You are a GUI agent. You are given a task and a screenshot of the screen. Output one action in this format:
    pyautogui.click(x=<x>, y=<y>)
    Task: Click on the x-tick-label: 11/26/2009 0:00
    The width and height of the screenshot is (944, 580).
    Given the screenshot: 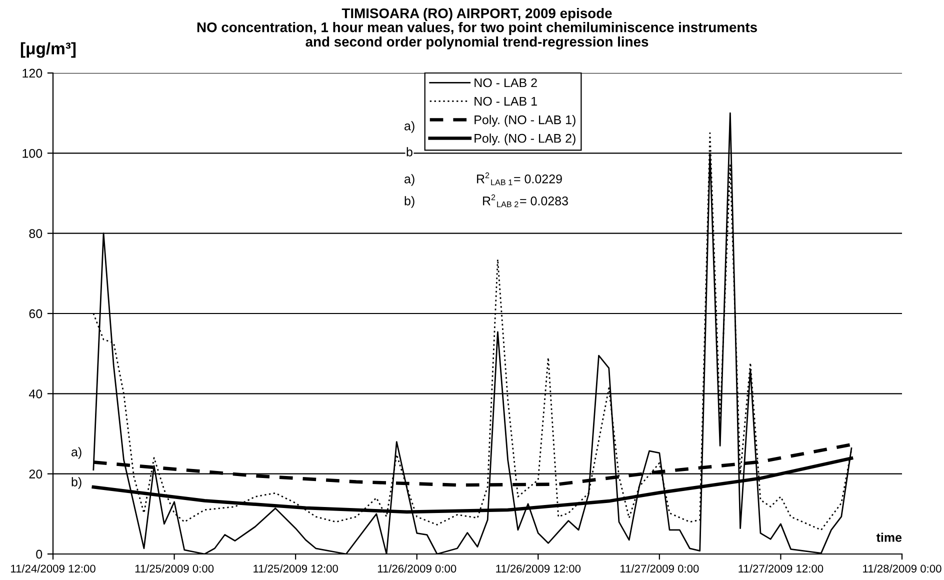 What is the action you would take?
    pyautogui.click(x=417, y=568)
    